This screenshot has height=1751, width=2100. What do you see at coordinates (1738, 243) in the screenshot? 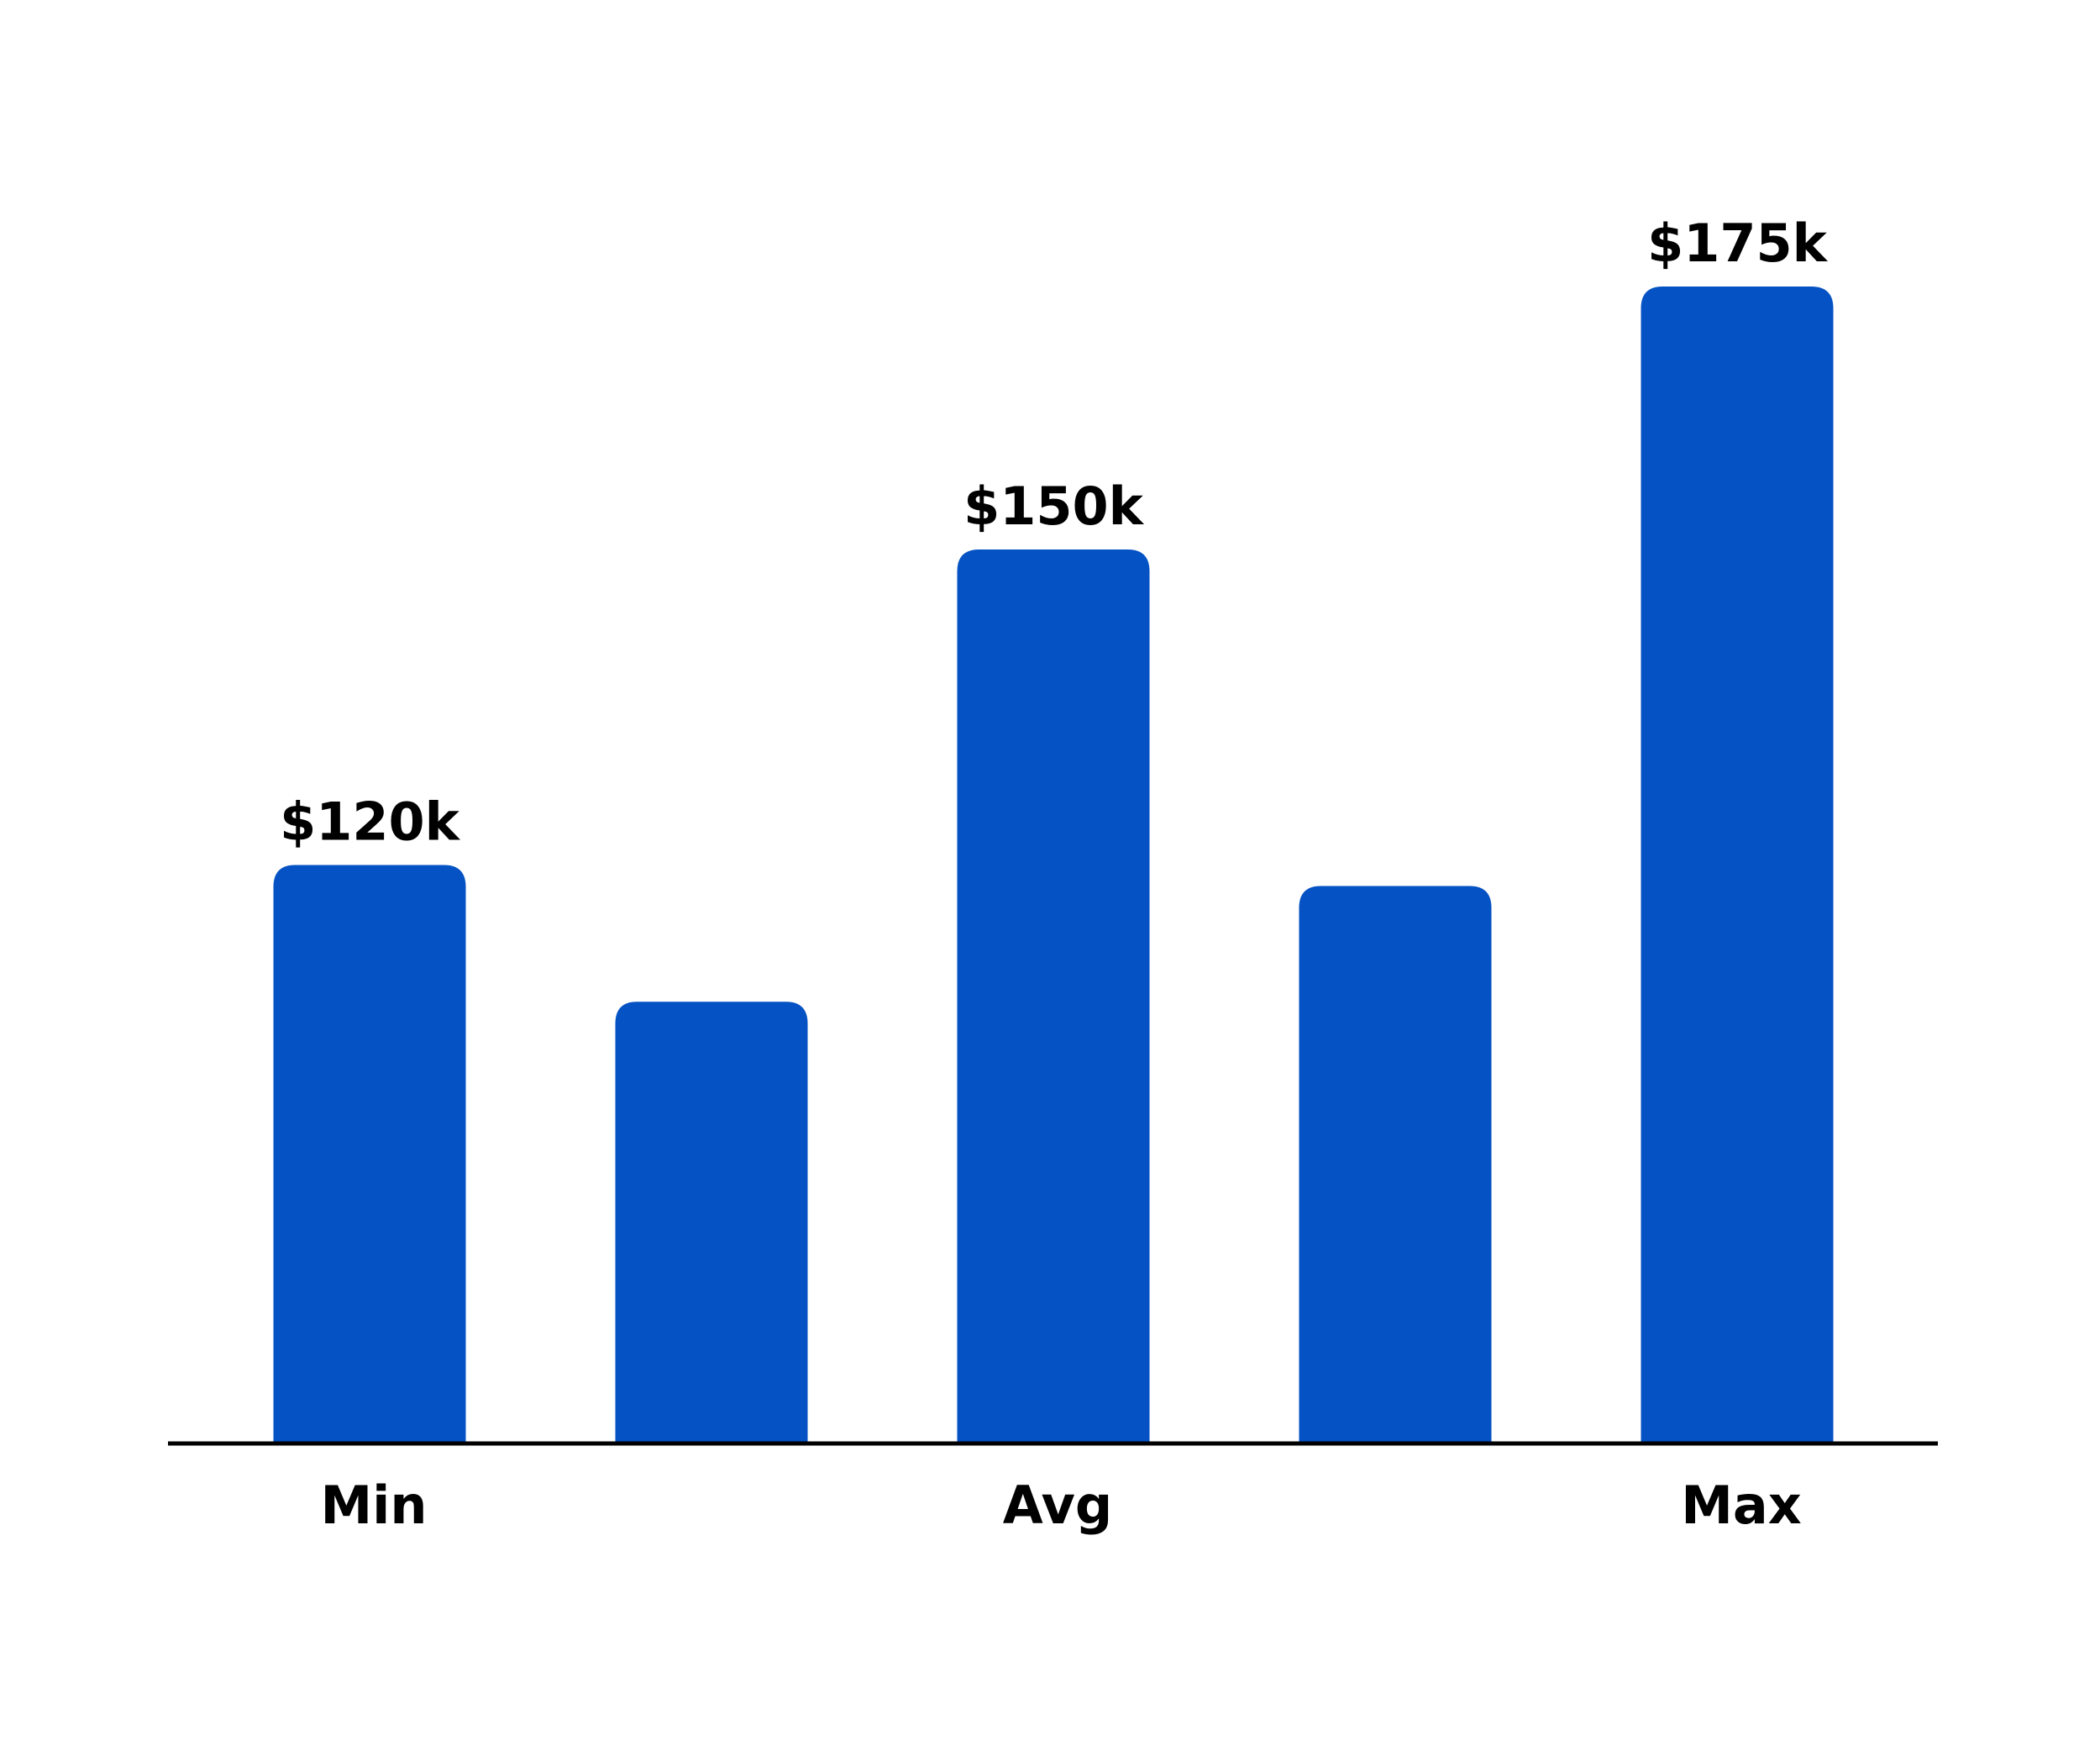
I see `value-label: $175k` at bounding box center [1738, 243].